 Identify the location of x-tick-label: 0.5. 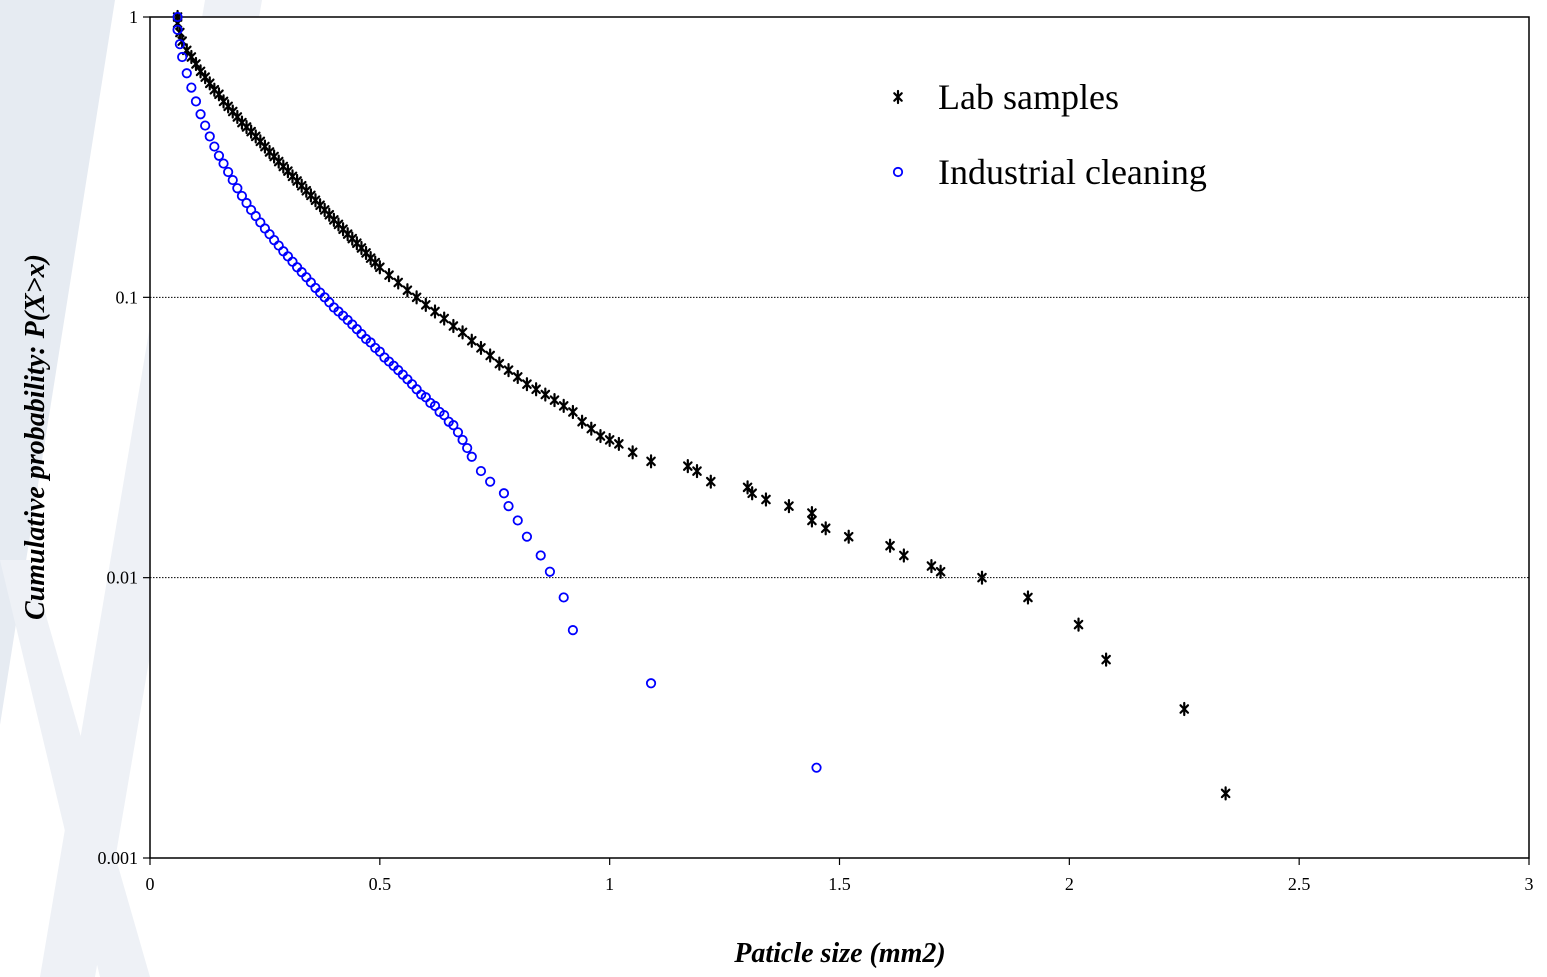
(380, 884).